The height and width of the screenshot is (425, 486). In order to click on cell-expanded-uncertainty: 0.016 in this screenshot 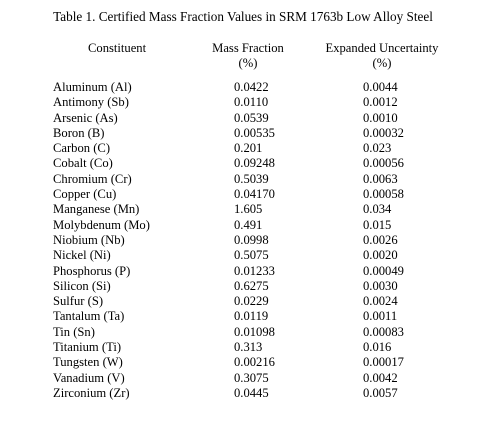, I will do `click(377, 347)`.